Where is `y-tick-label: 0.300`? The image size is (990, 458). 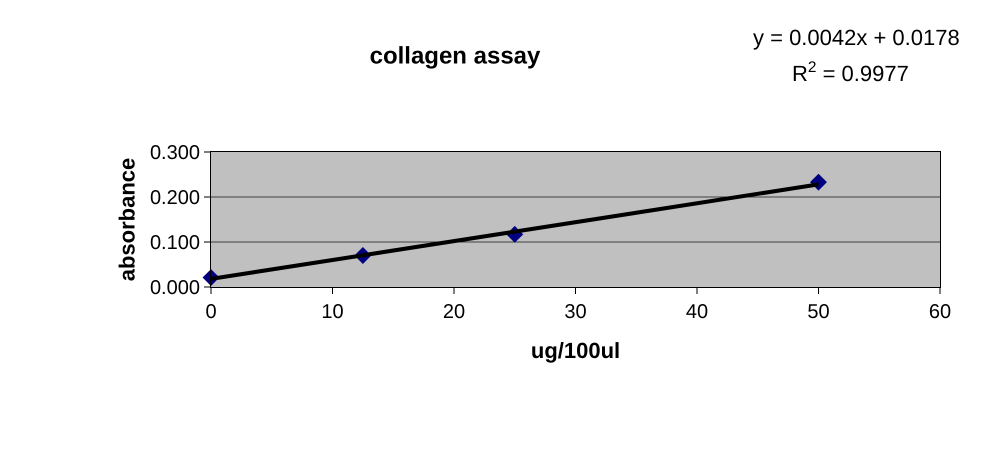 y-tick-label: 0.300 is located at coordinates (175, 153).